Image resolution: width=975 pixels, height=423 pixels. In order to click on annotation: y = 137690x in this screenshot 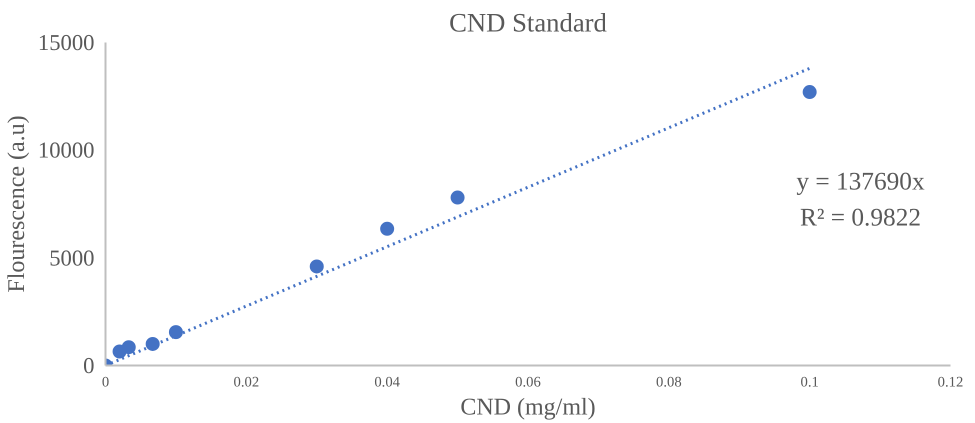, I will do `click(860, 182)`.